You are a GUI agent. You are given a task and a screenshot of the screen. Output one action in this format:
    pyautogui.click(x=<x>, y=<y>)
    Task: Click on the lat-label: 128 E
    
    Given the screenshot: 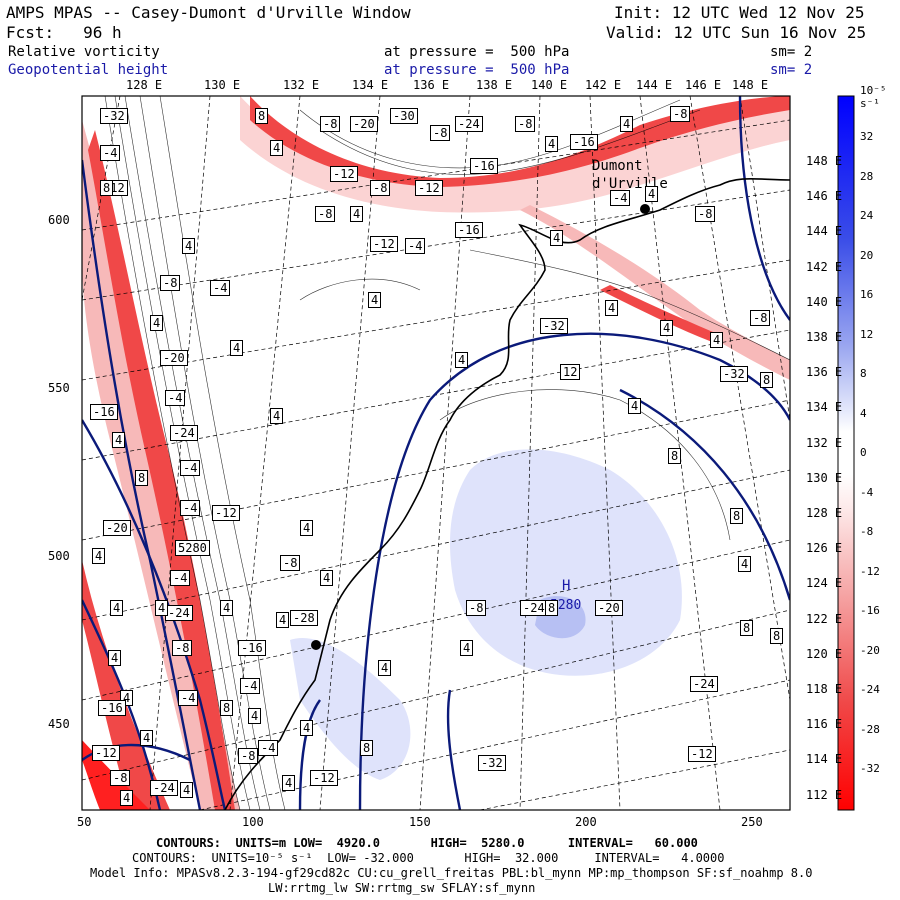 What is the action you would take?
    pyautogui.click(x=824, y=513)
    